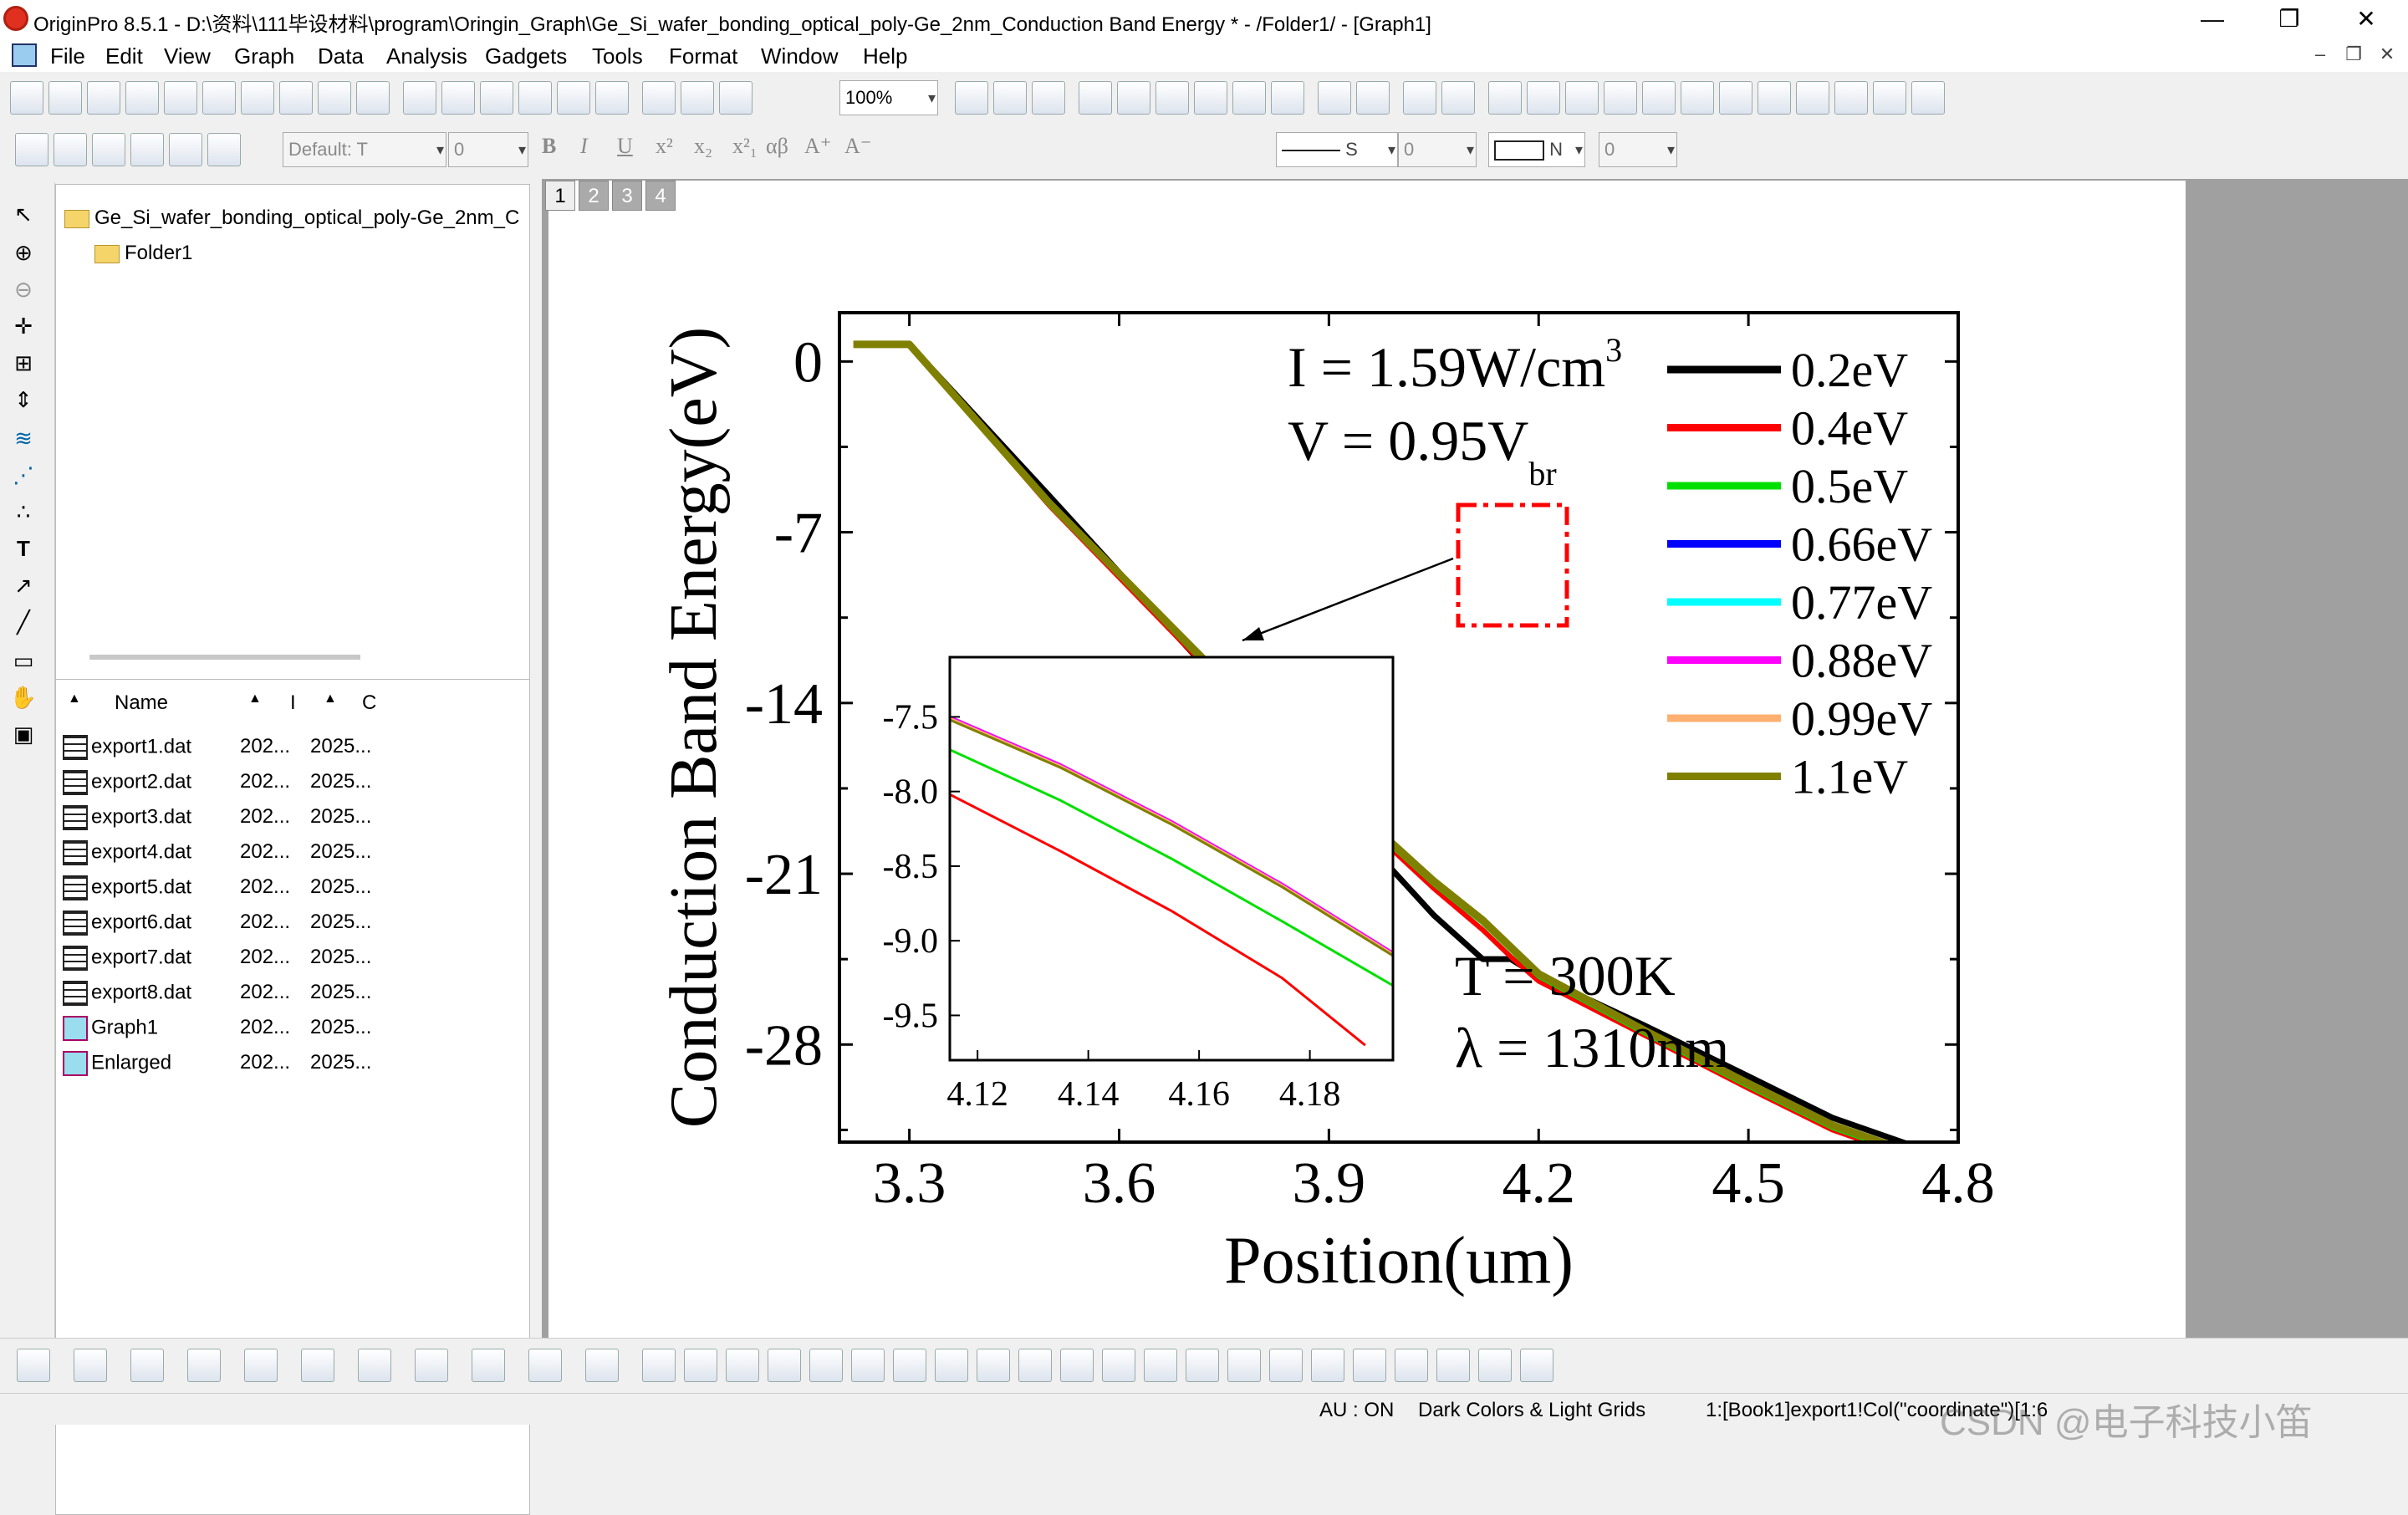 The image size is (2408, 1515). Describe the element at coordinates (2387, 53) in the screenshot. I see `mdi-close-button: ✕` at that location.